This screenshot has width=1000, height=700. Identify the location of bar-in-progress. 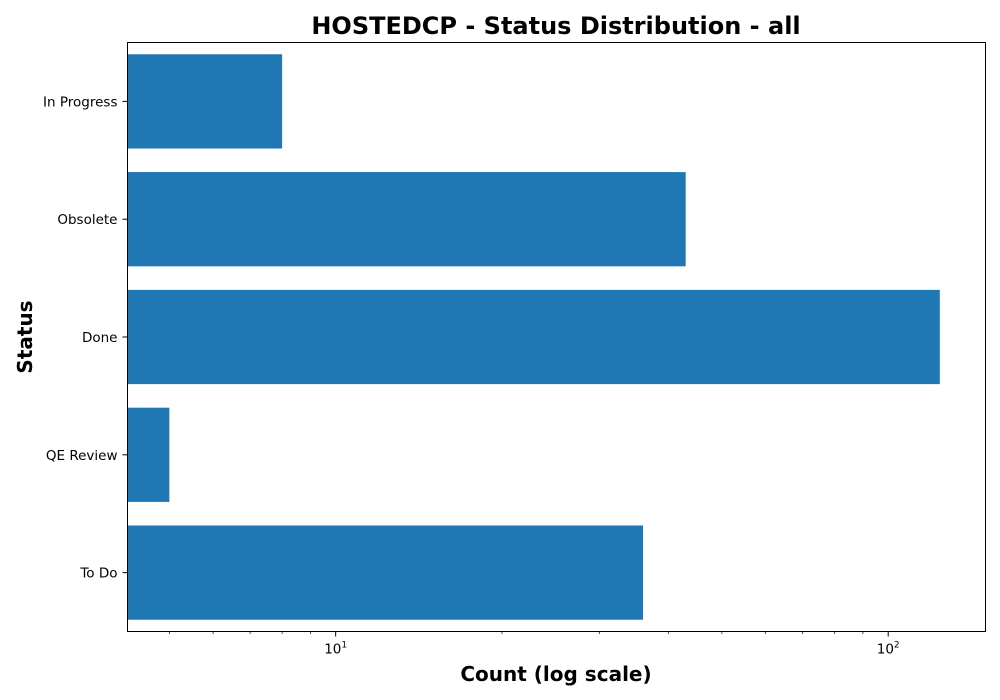
(205, 101).